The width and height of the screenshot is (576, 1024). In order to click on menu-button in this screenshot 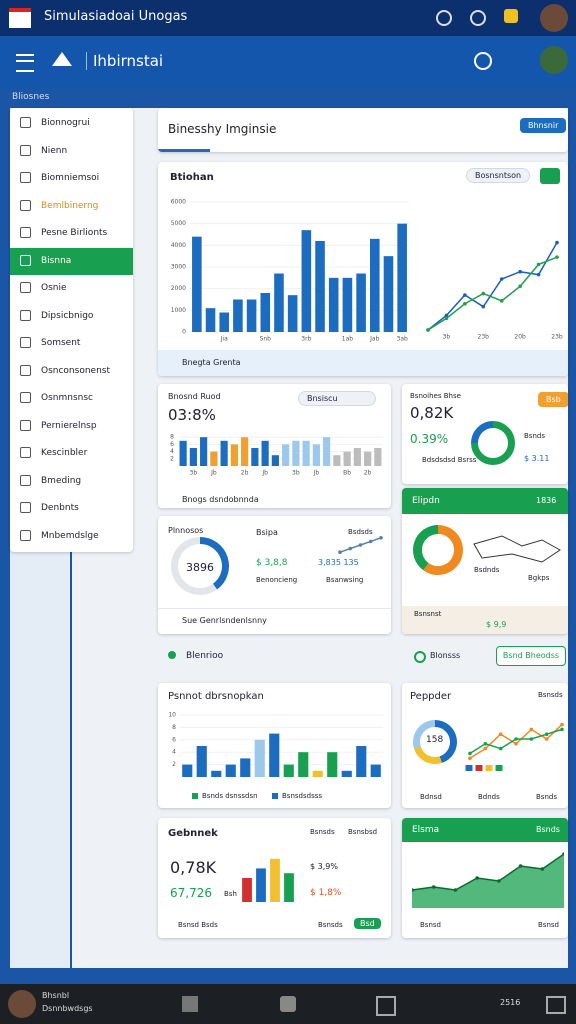, I will do `click(25, 63)`.